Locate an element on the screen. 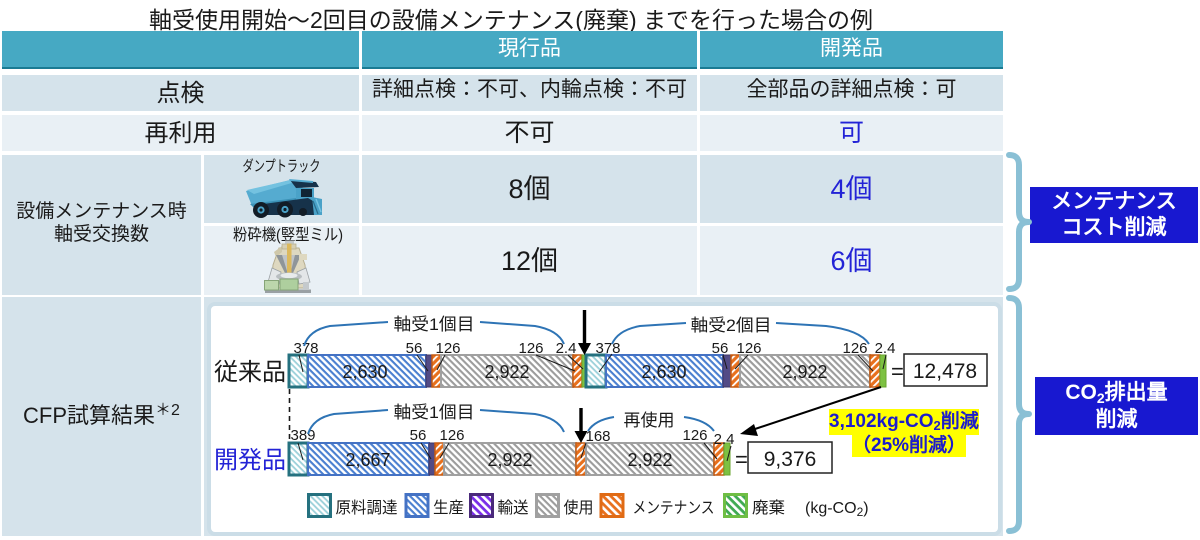  svg-text: 389 is located at coordinates (302, 435).